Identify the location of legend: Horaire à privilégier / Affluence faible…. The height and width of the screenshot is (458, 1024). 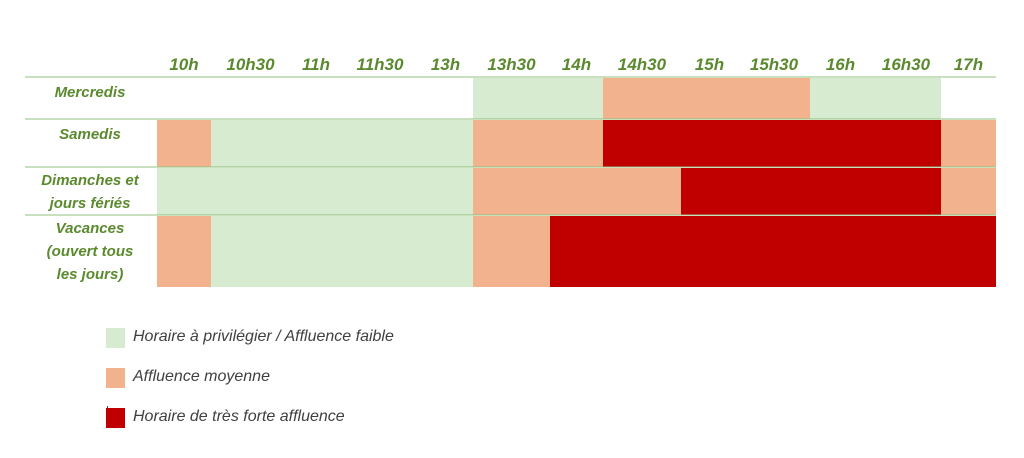
(250, 386).